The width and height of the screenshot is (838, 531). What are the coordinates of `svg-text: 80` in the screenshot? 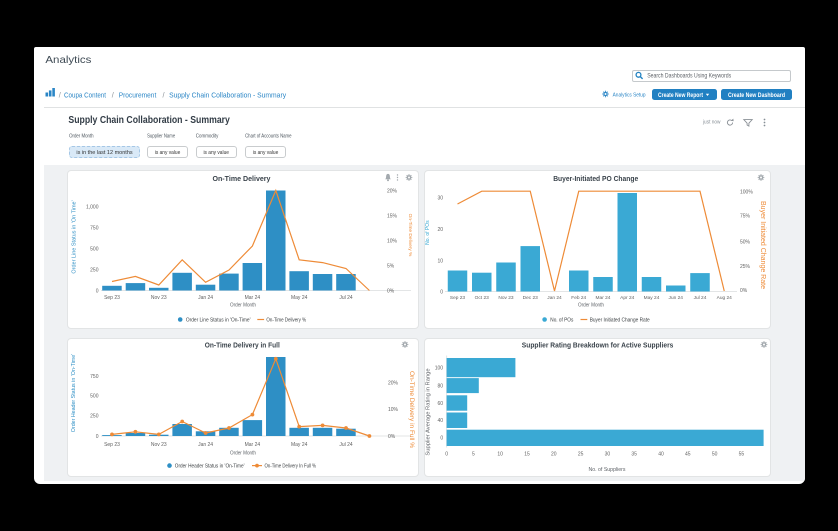 It's located at (441, 386).